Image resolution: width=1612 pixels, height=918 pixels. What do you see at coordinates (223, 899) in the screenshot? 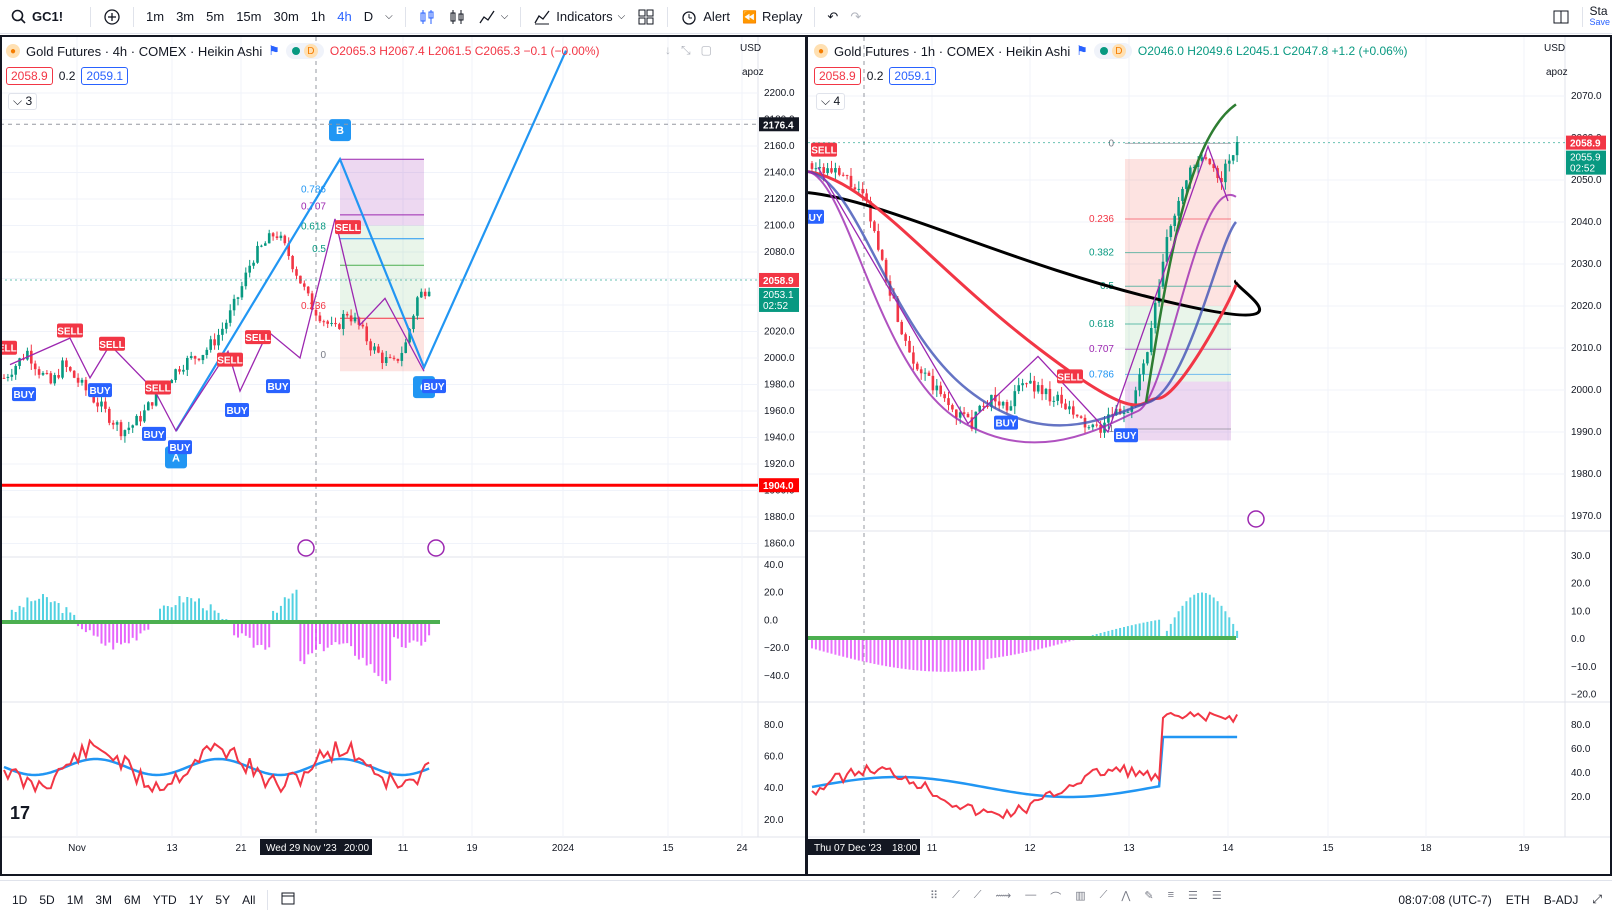
I see `range-5y: 5Y` at bounding box center [223, 899].